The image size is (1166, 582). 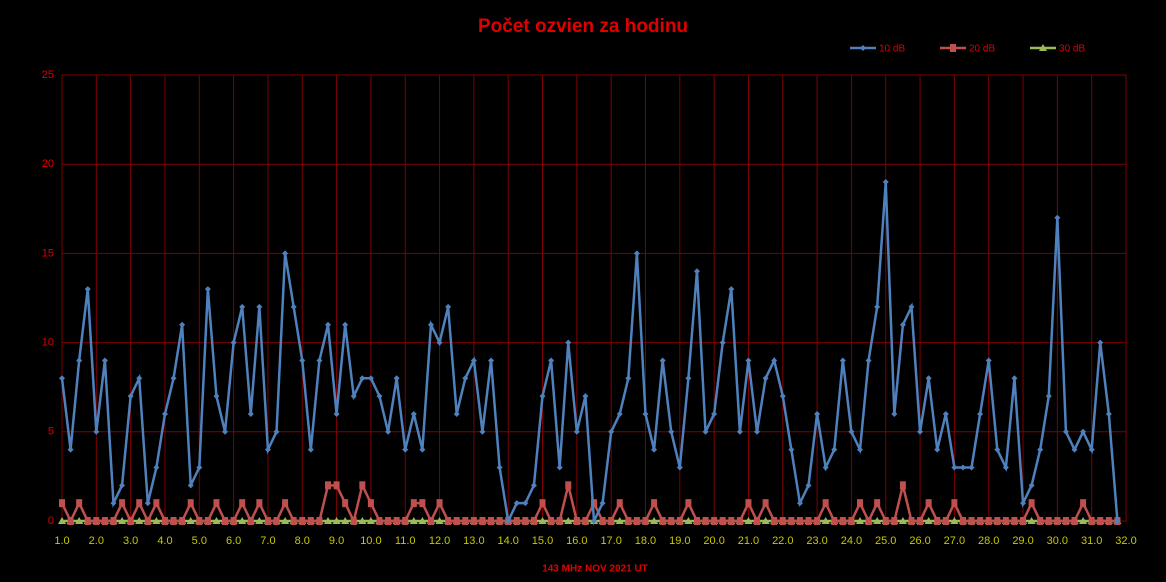 I want to click on x-tick-label: 1.0, so click(x=61, y=541).